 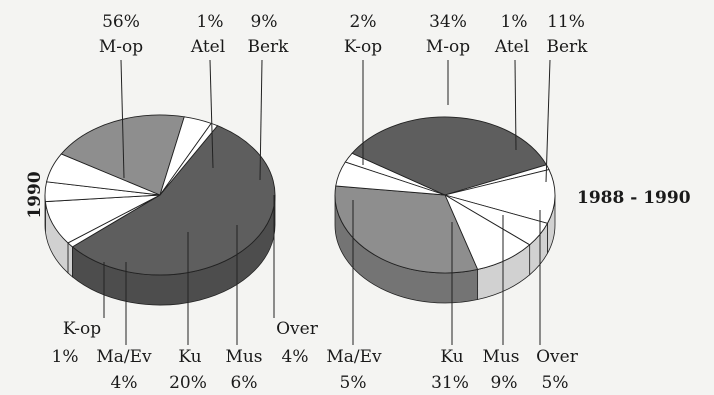 I want to click on name-label-mus-1988-1990: Mus, so click(x=500, y=357).